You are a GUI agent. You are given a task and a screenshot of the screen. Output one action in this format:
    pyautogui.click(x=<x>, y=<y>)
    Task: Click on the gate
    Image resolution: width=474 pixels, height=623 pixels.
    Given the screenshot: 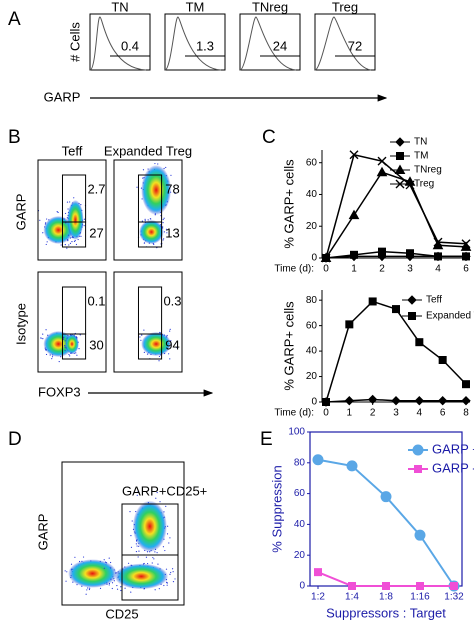 What is the action you would take?
    pyautogui.click(x=150, y=234)
    